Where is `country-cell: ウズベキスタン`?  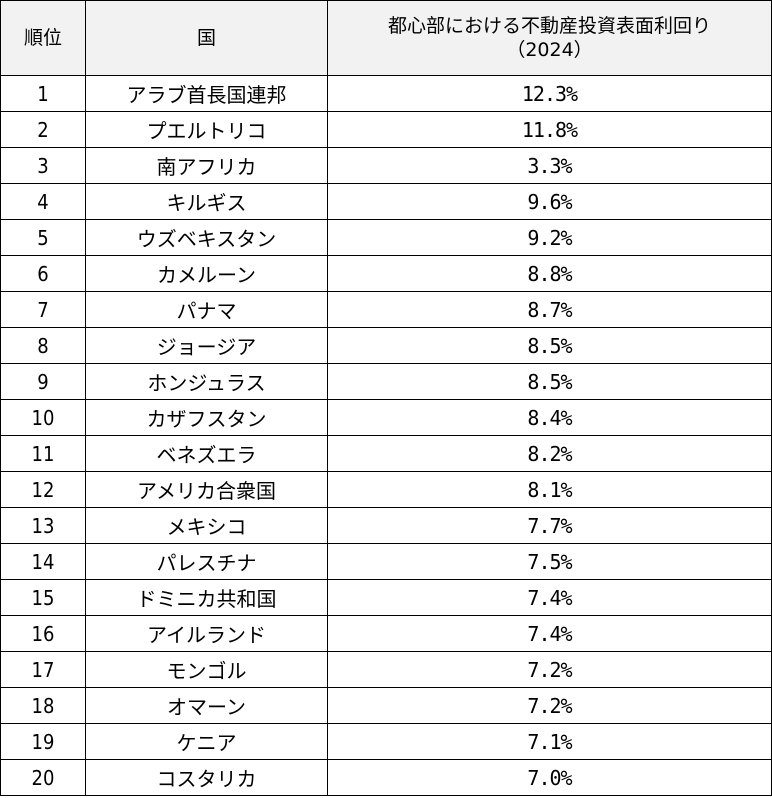 country-cell: ウズベキスタン is located at coordinates (206, 237).